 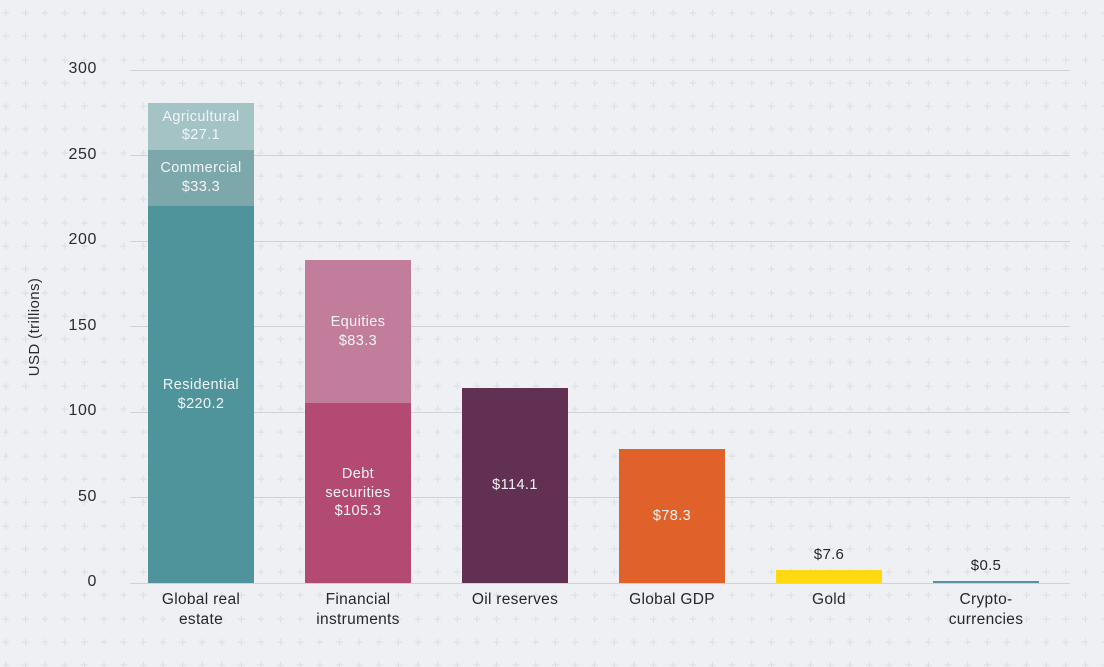 What do you see at coordinates (92, 581) in the screenshot?
I see `y-tick-label: 0` at bounding box center [92, 581].